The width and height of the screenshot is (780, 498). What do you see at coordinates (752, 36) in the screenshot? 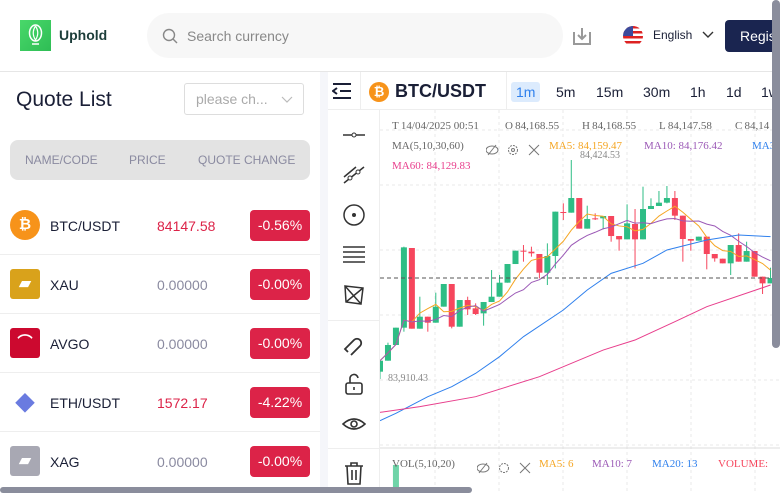
I see `register-button: Regis` at bounding box center [752, 36].